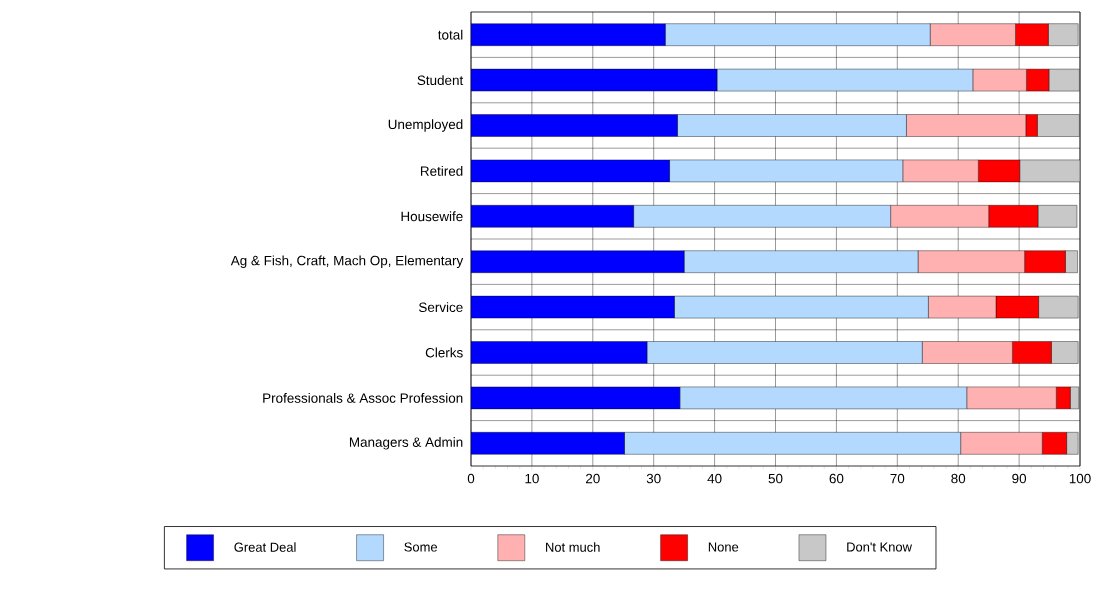  I want to click on x-tick-label: 0, so click(471, 478).